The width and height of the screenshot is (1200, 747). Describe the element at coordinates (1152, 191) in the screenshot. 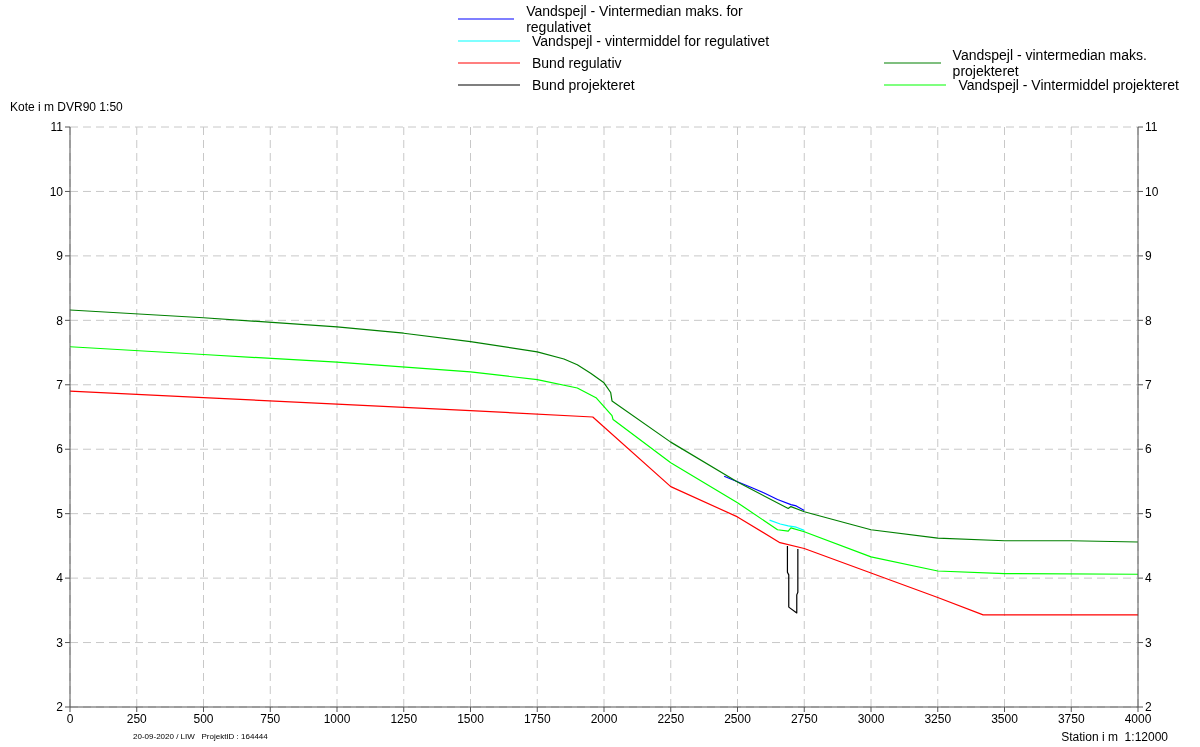

I see `y2-tick-label: 10` at that location.